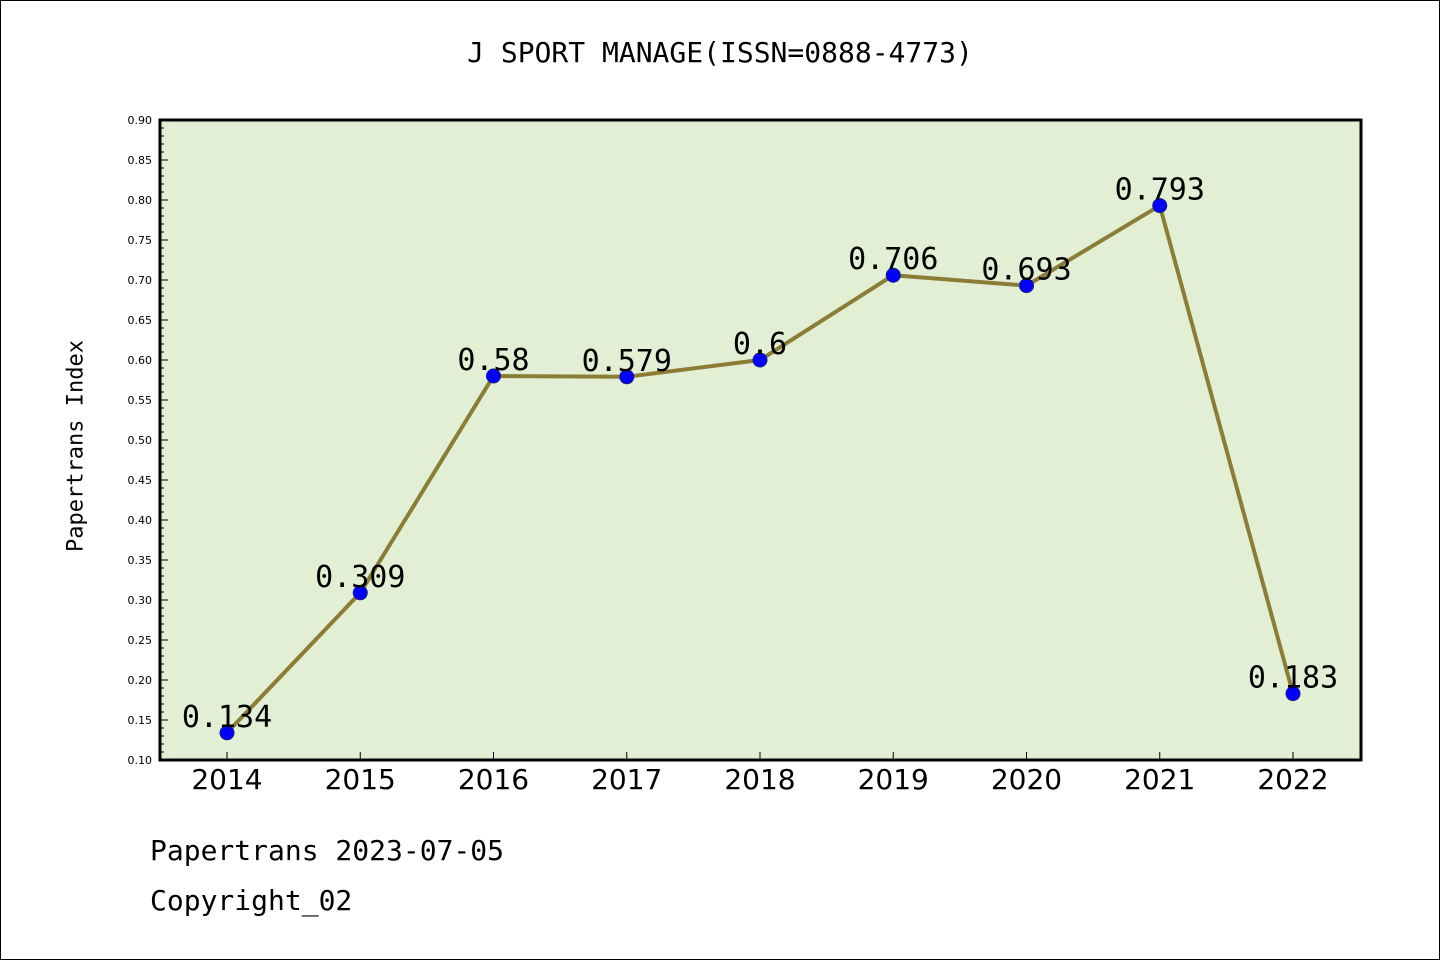  I want to click on y-tick-label: 0.15, so click(140, 720).